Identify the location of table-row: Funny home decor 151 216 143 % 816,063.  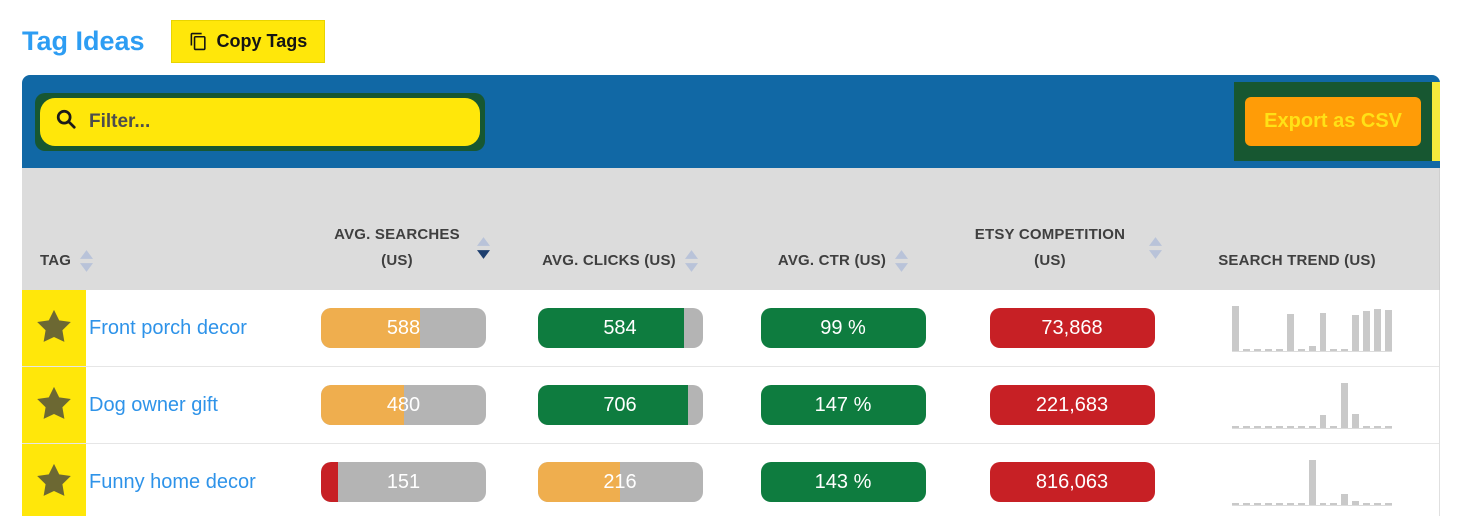
(730, 480).